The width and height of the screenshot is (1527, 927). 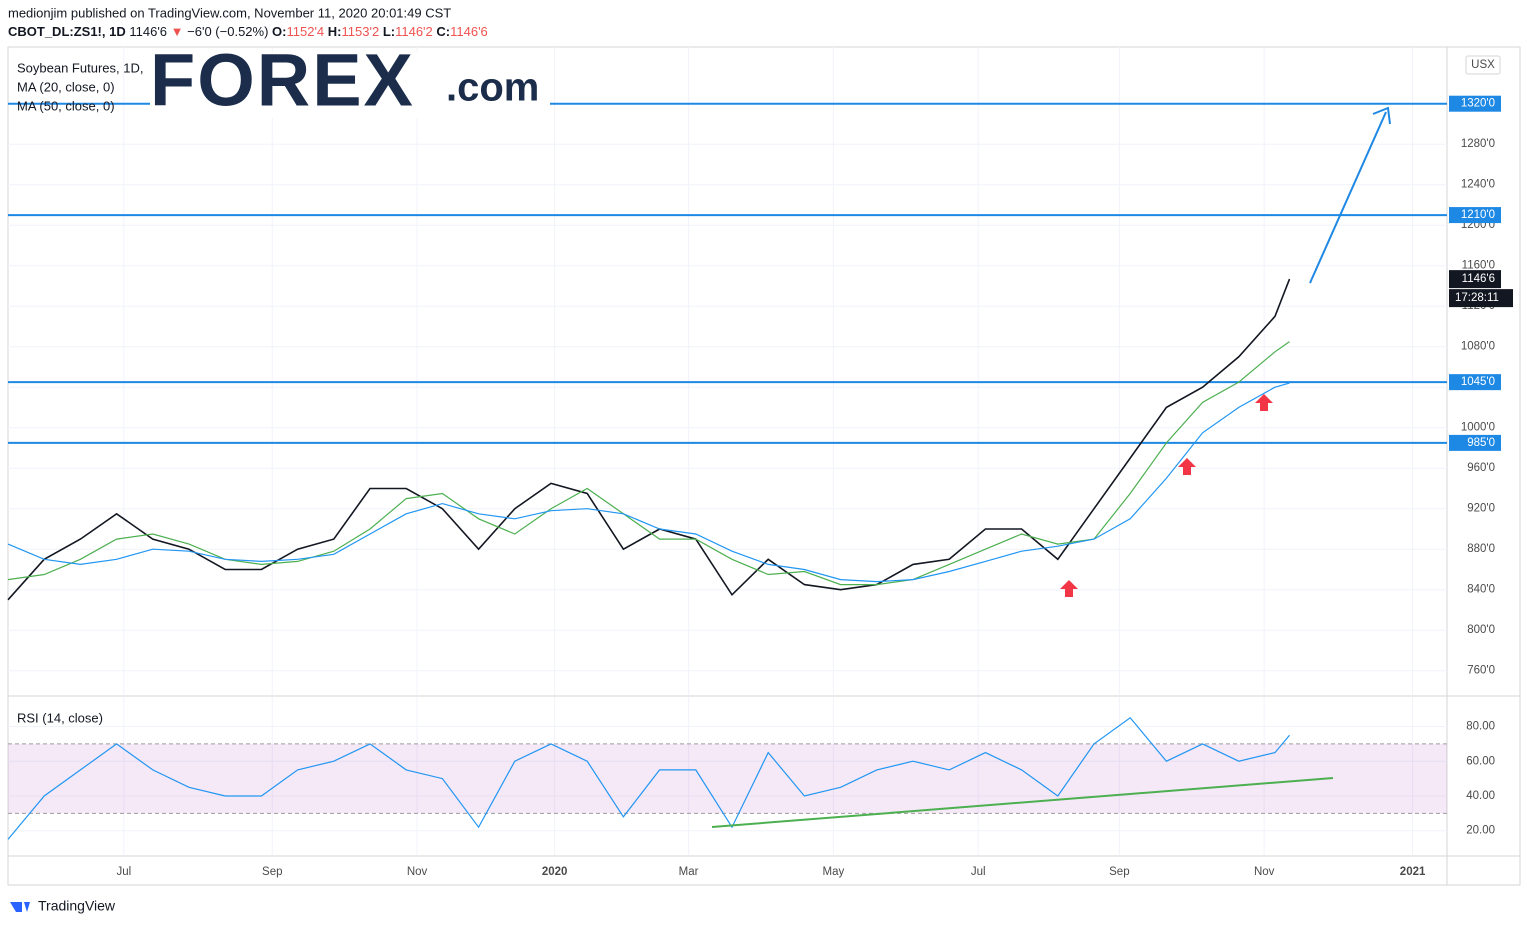 What do you see at coordinates (20, 907) in the screenshot?
I see `footer-icon` at bounding box center [20, 907].